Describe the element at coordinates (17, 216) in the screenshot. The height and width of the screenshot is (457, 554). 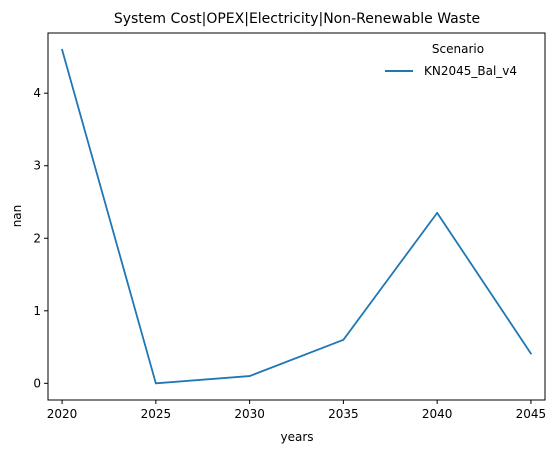
I see `y-axis-label: nan` at that location.